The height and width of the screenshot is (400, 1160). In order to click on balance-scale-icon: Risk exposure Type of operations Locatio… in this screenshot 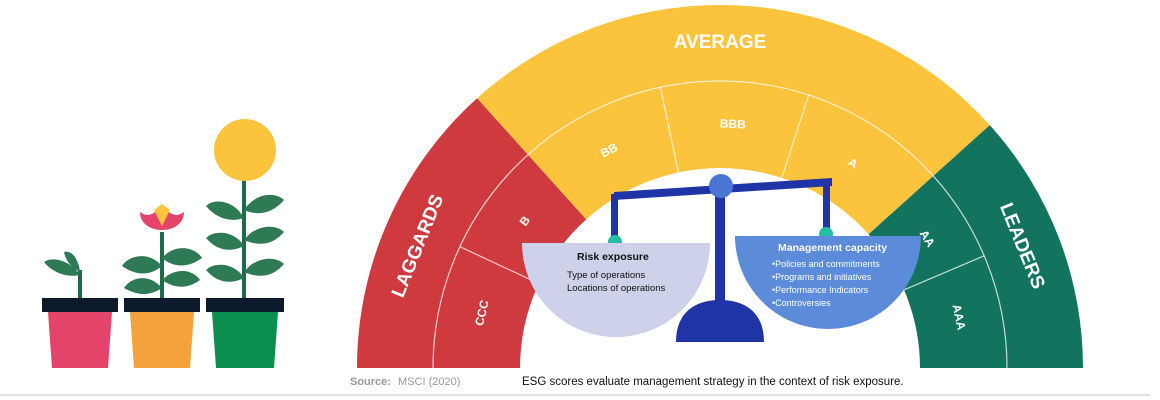, I will do `click(721, 258)`.